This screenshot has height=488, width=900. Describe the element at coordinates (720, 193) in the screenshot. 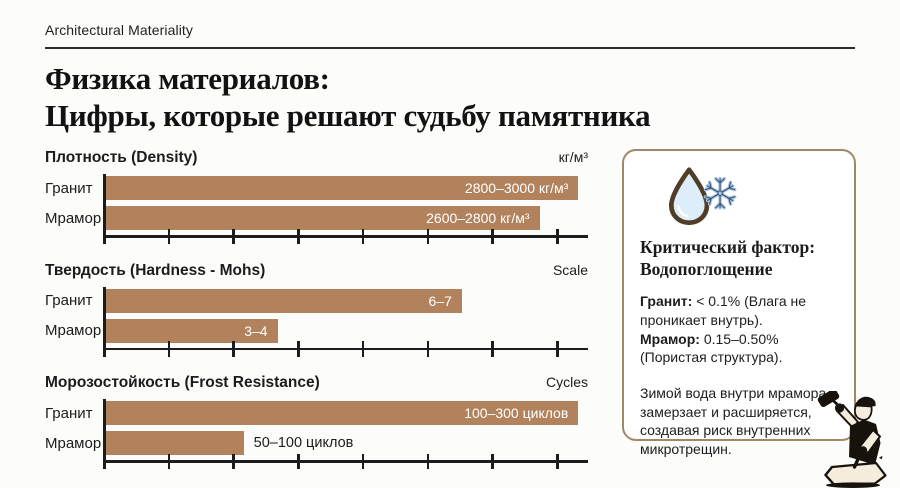

I see `snowflake-icon` at that location.